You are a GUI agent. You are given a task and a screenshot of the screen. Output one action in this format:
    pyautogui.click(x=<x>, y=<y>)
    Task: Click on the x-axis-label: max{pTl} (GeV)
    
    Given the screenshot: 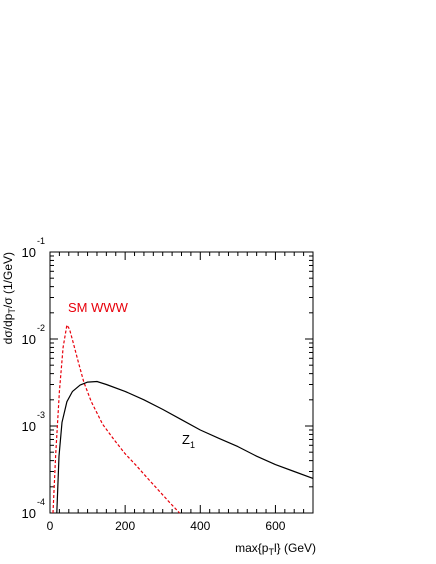 What is the action you would take?
    pyautogui.click(x=275, y=549)
    